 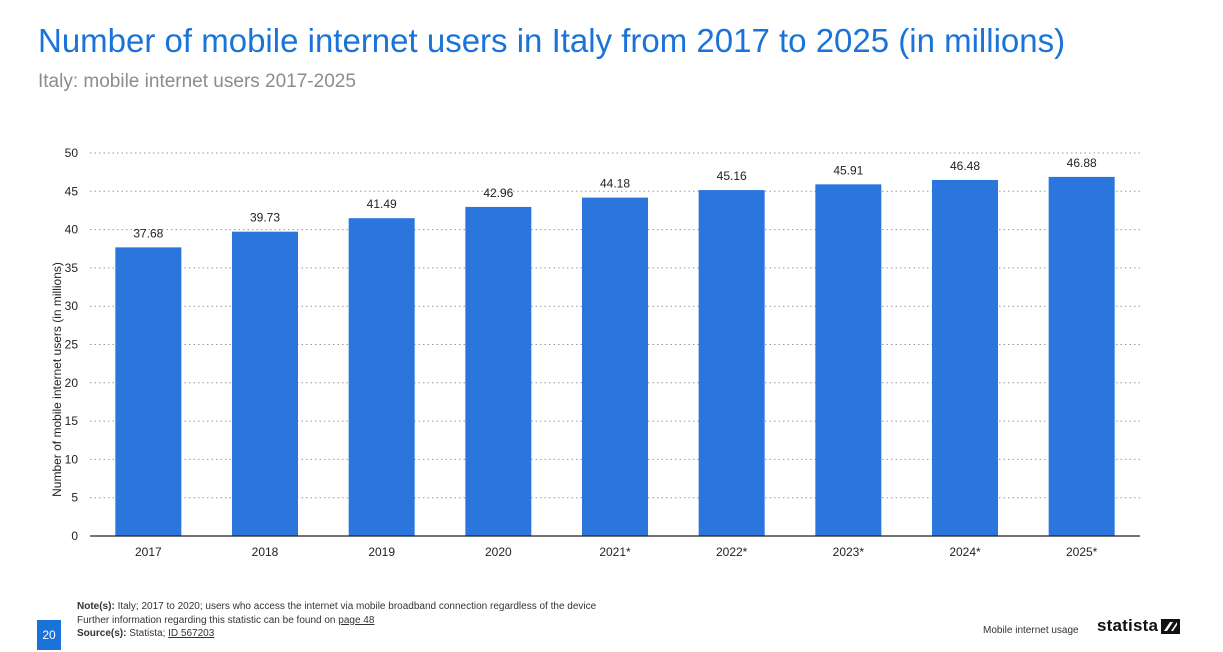 What do you see at coordinates (72, 306) in the screenshot?
I see `y-tick-label: 30` at bounding box center [72, 306].